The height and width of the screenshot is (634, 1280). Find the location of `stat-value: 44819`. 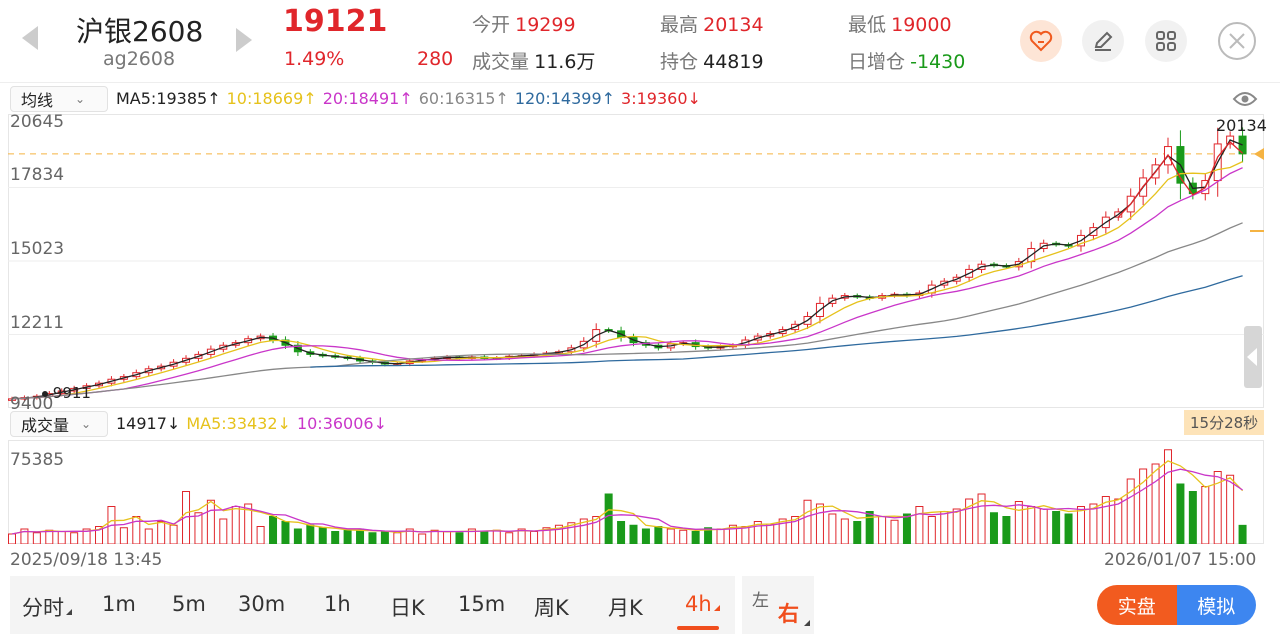

stat-value: 44819 is located at coordinates (733, 62).